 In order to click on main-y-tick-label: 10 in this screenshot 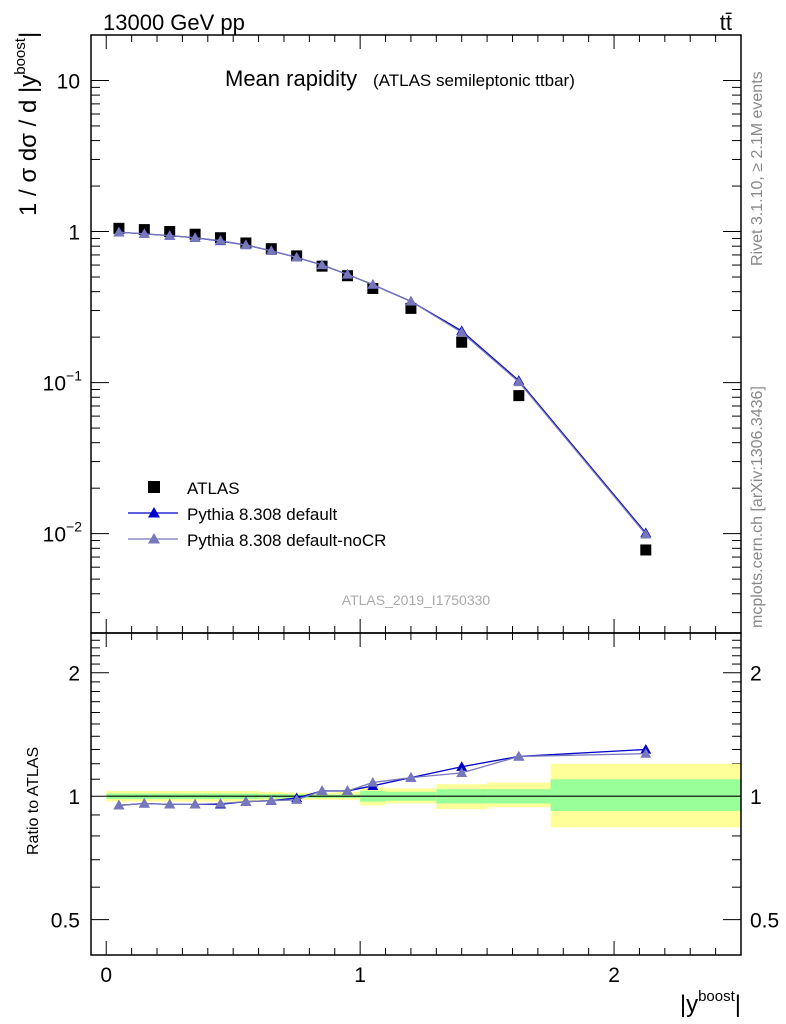, I will do `click(68, 81)`.